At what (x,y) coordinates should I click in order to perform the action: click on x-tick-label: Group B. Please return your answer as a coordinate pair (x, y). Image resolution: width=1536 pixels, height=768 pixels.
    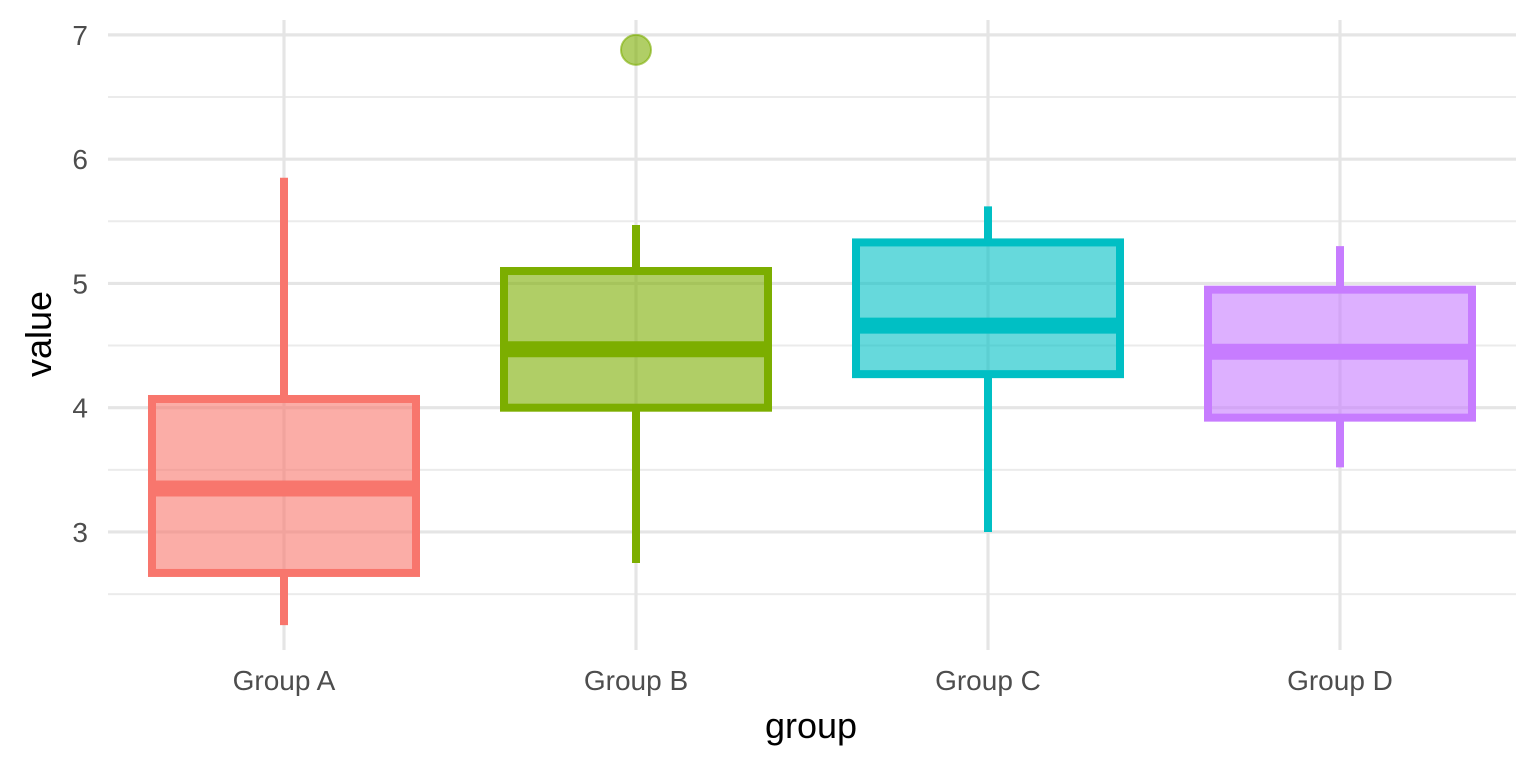
    Looking at the image, I should click on (636, 680).